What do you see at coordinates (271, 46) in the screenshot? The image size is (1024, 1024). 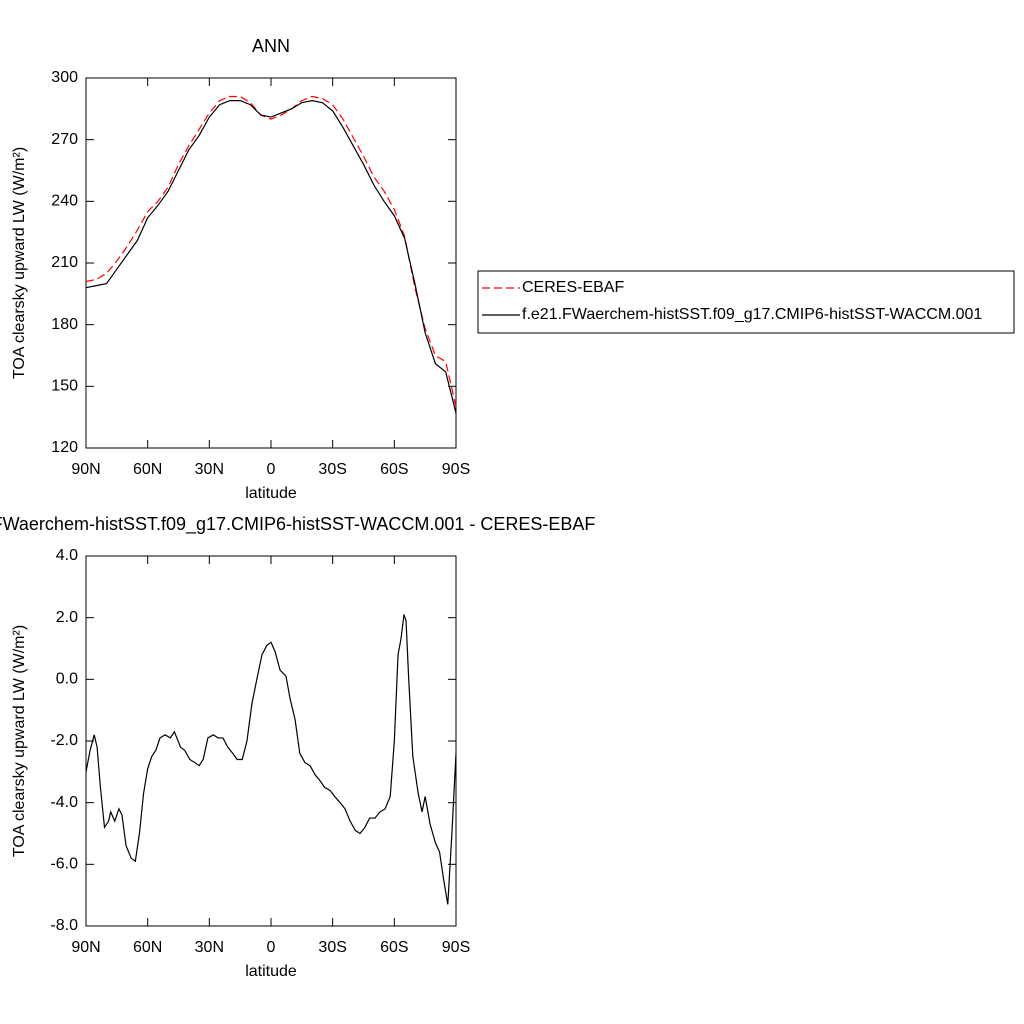 I see `chart-title: ANN` at bounding box center [271, 46].